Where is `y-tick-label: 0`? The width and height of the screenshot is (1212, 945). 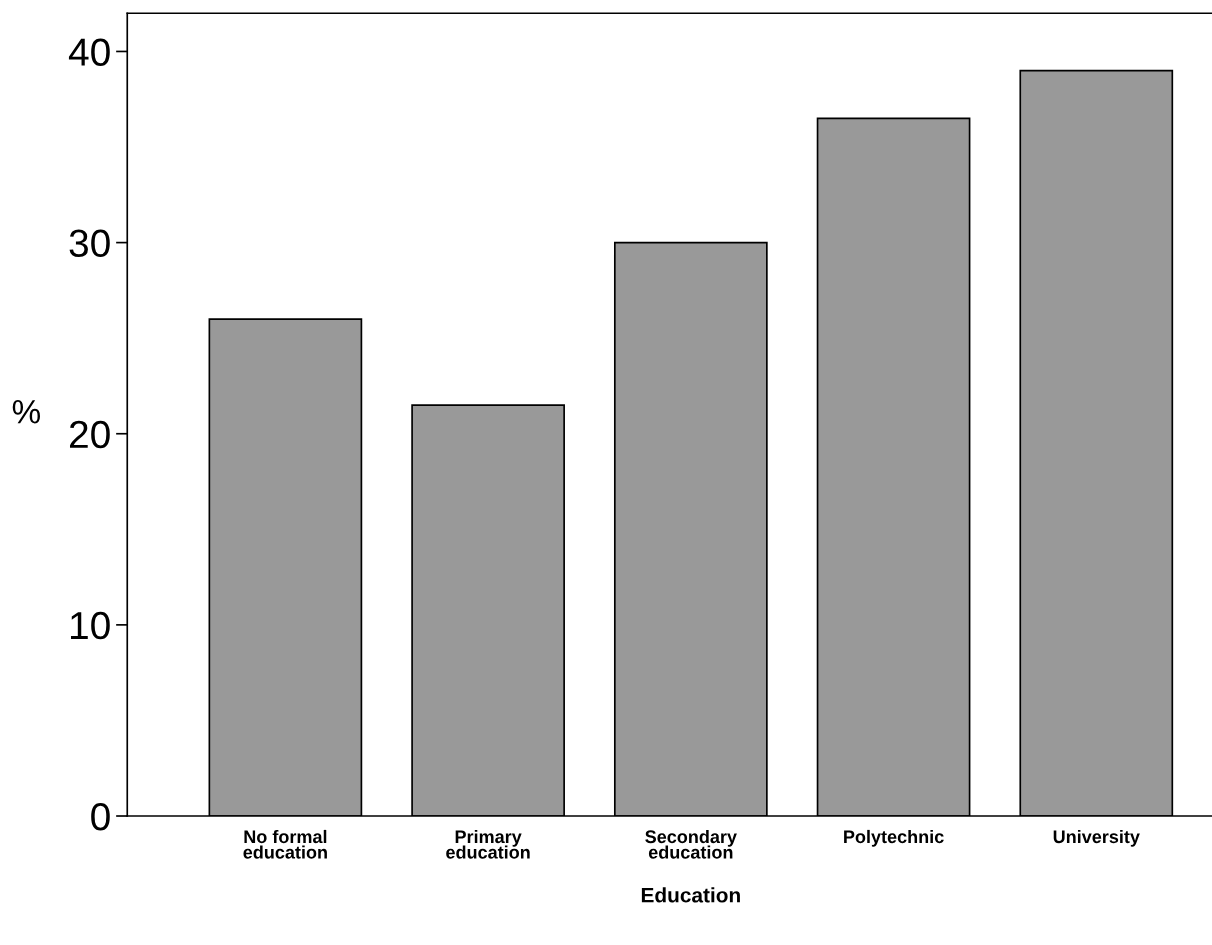 y-tick-label: 0 is located at coordinates (100, 816).